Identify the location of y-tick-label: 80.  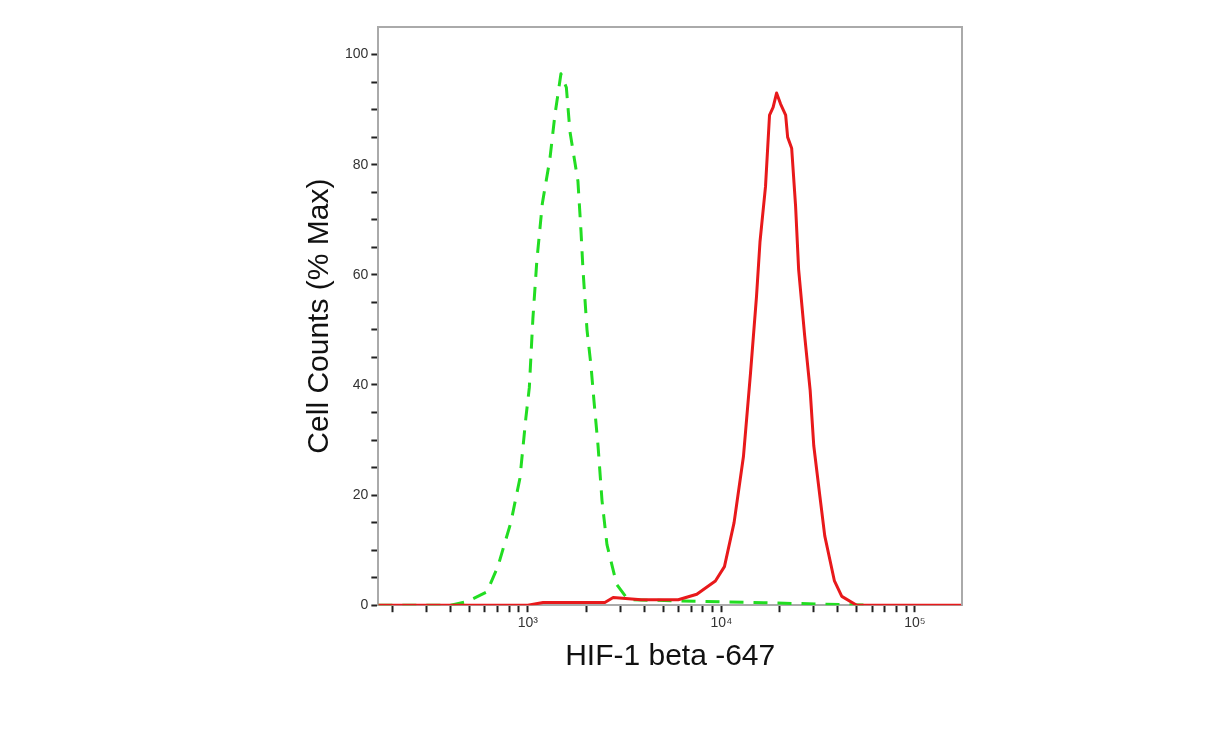
(360, 163).